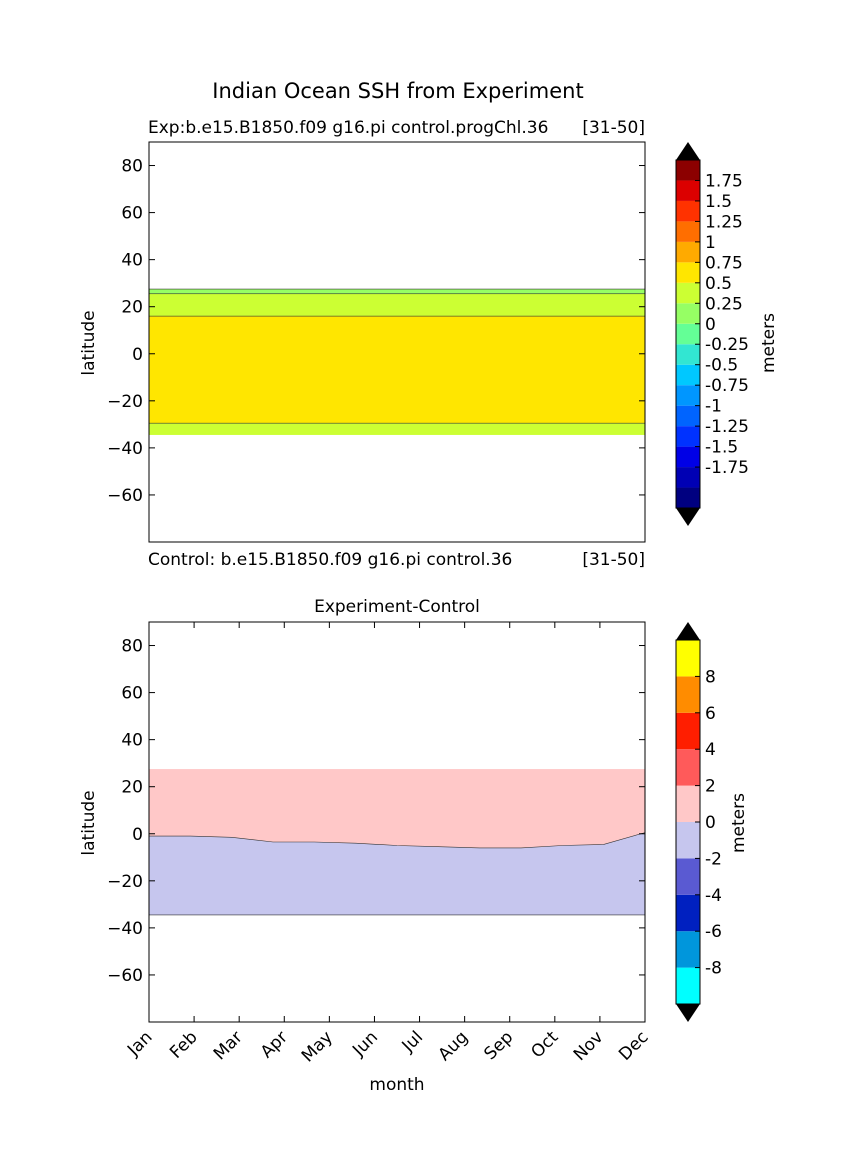 The image size is (859, 1174). Describe the element at coordinates (589, 1046) in the screenshot. I see `x-tick-label: Nov` at that location.